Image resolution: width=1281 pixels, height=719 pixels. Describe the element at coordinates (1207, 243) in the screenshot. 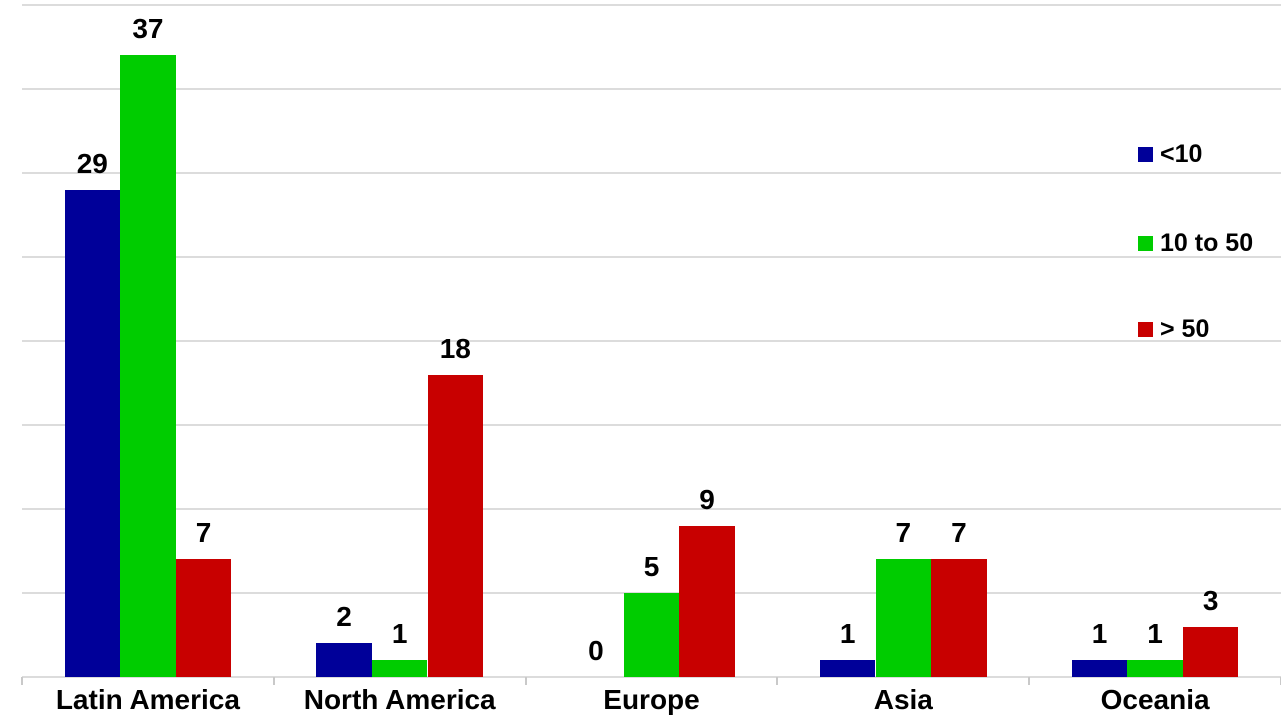

I see `legend-label: 10 to 50` at that location.